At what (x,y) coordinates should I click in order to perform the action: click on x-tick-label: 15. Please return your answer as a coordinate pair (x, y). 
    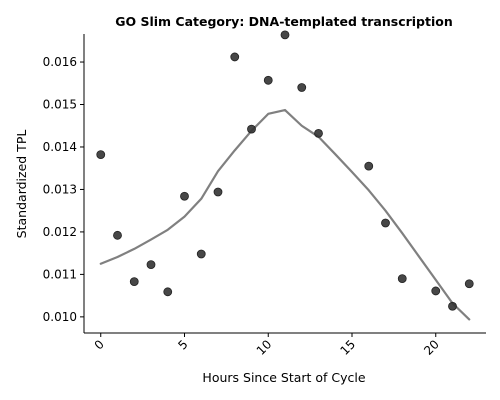
    Looking at the image, I should click on (347, 347).